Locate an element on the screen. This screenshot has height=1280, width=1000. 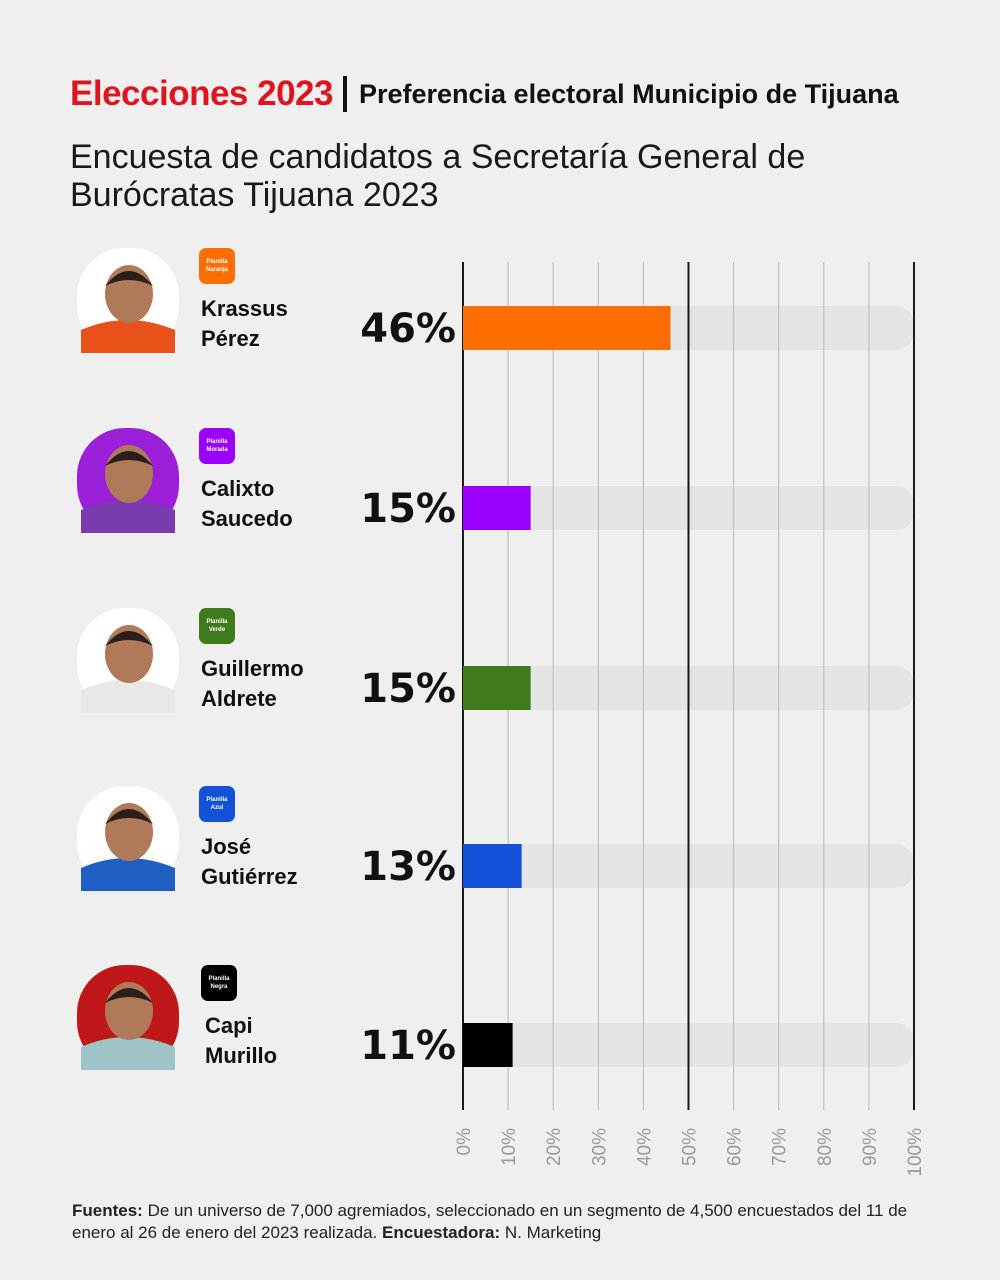
candidate-name: Gutiérrez is located at coordinates (249, 876).